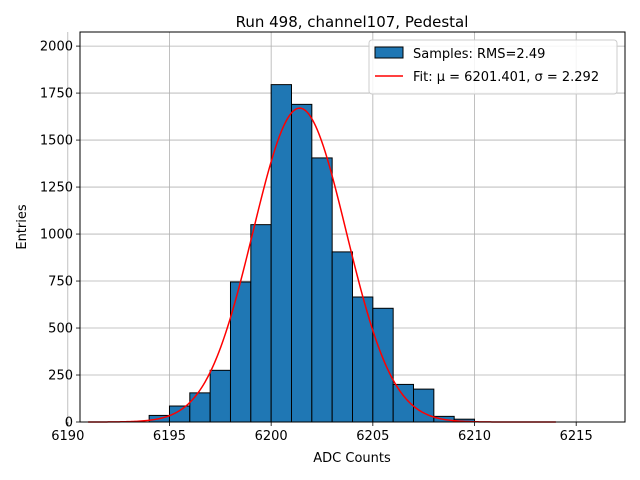 Image resolution: width=640 pixels, height=480 pixels. What do you see at coordinates (56, 235) in the screenshot?
I see `y-tick-label: 1000` at bounding box center [56, 235].